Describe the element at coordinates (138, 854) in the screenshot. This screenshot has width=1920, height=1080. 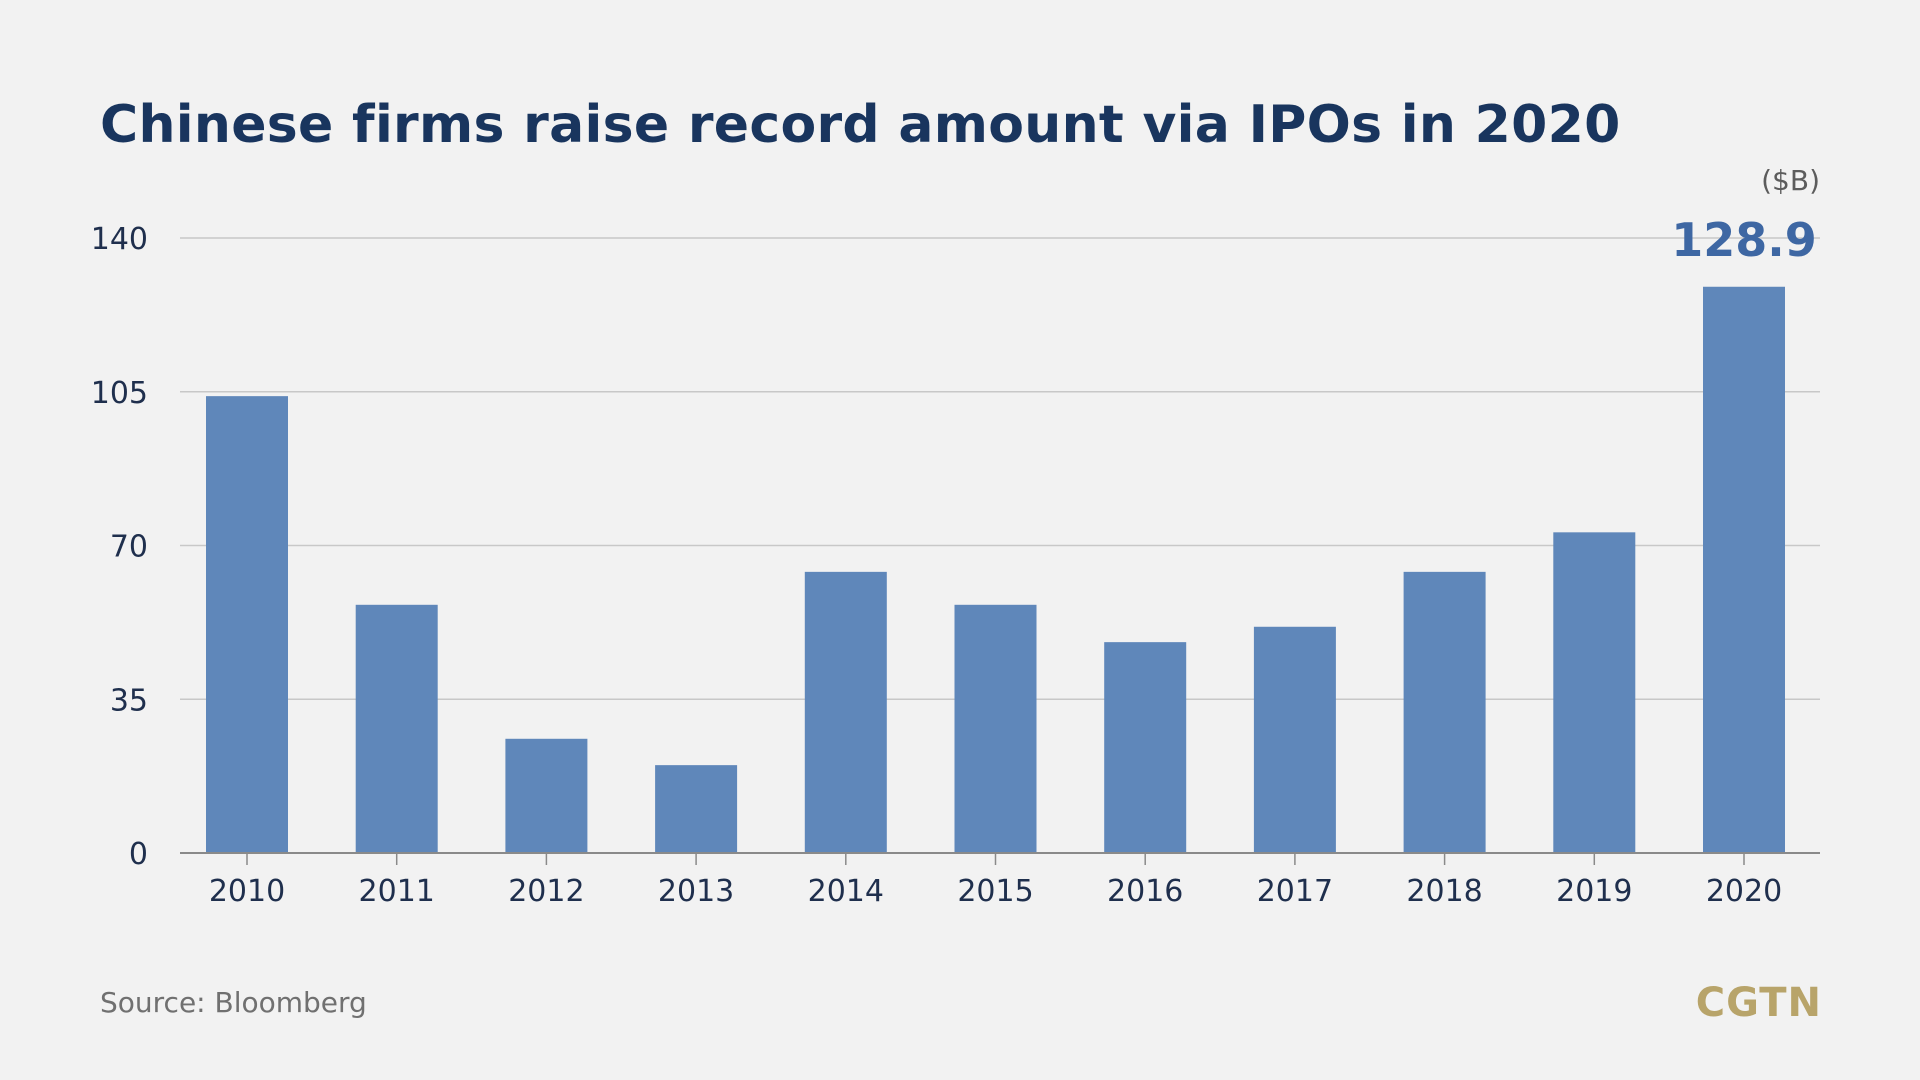
I see `y-tick-label-0: 0` at that location.